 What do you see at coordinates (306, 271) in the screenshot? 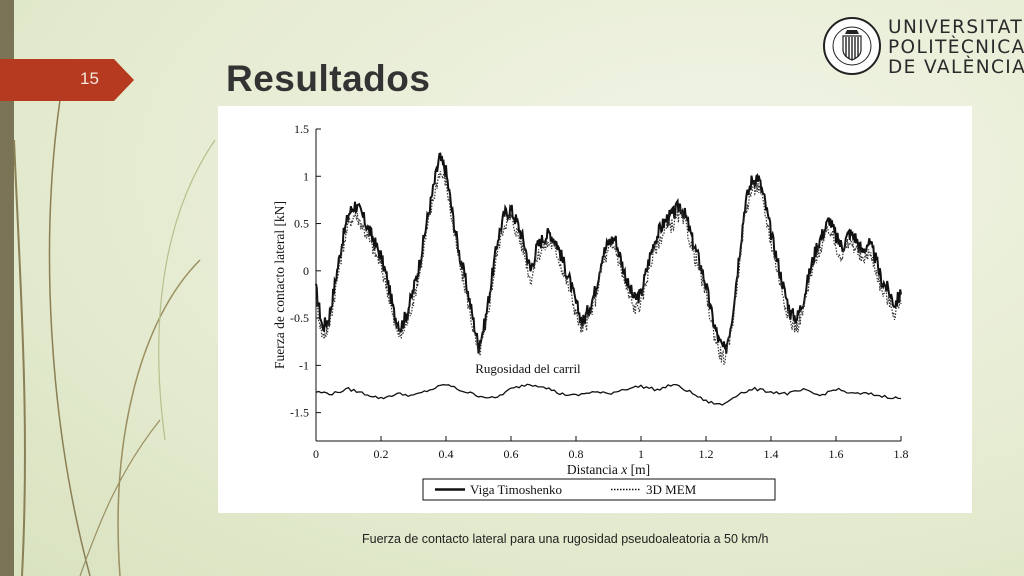
I see `y-tick-label: 0` at bounding box center [306, 271].